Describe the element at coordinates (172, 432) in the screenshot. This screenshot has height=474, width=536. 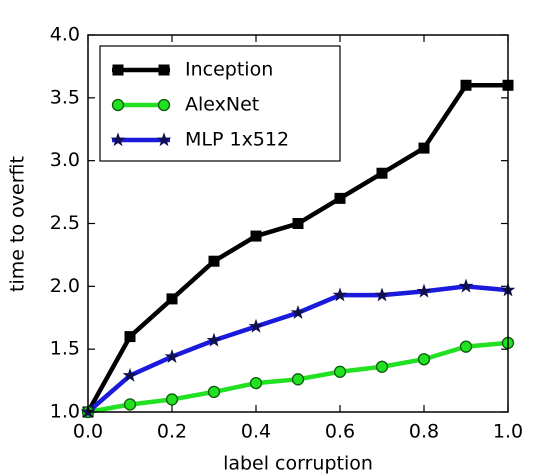
I see `x-tick-label: 0.2` at that location.